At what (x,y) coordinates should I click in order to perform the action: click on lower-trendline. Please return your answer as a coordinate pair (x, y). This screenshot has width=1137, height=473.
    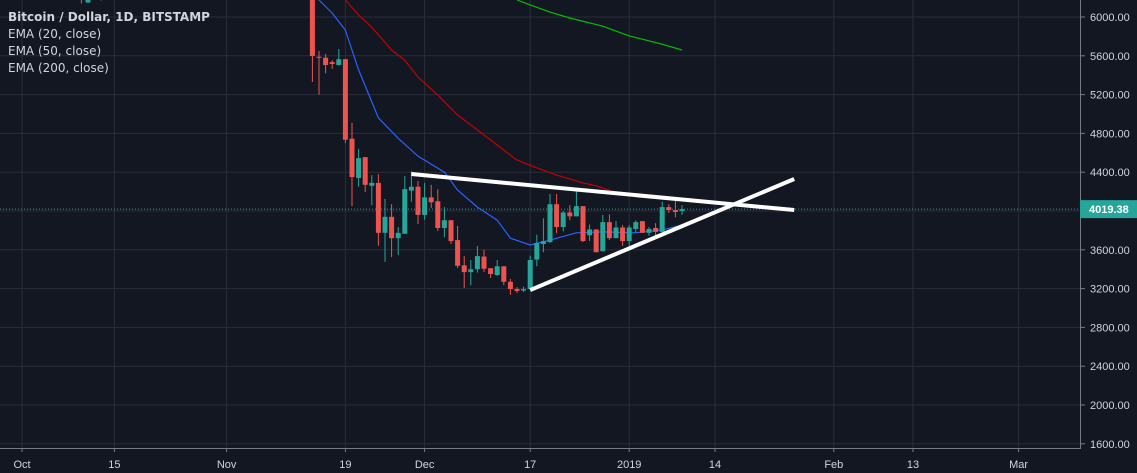
    Looking at the image, I should click on (662, 234).